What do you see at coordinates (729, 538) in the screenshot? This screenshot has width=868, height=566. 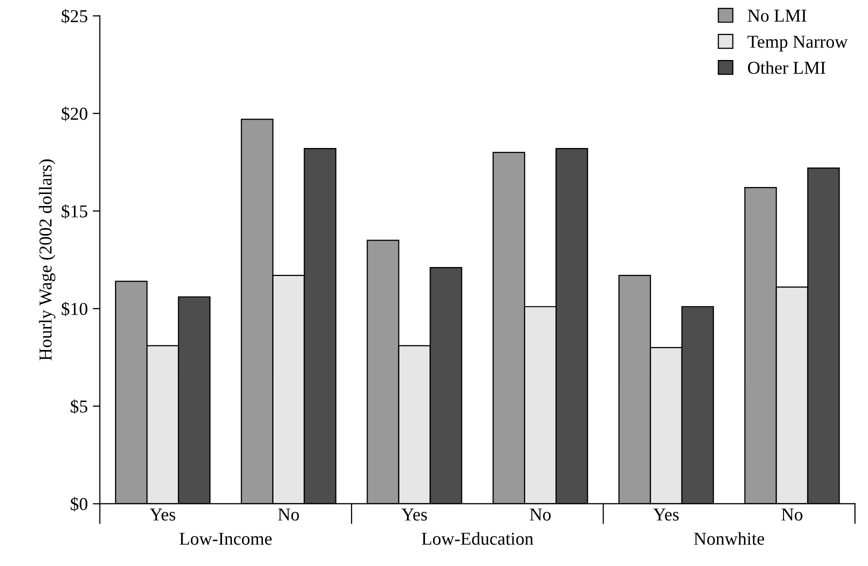 I see `text: Nonwhite` at bounding box center [729, 538].